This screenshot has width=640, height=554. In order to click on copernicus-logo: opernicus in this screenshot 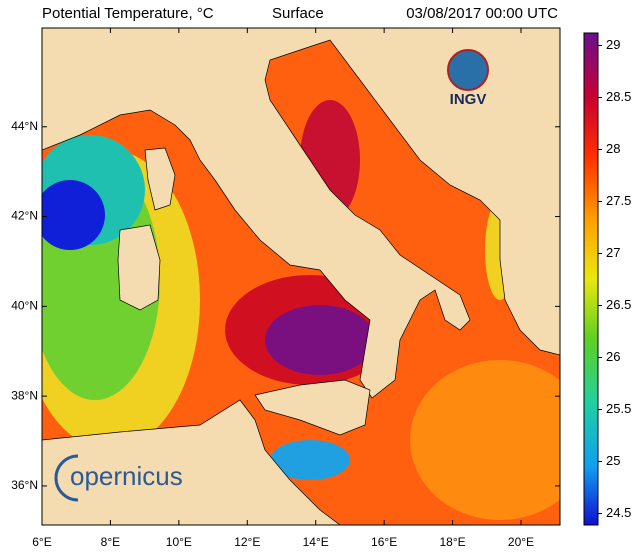, I will do `click(118, 478)`.